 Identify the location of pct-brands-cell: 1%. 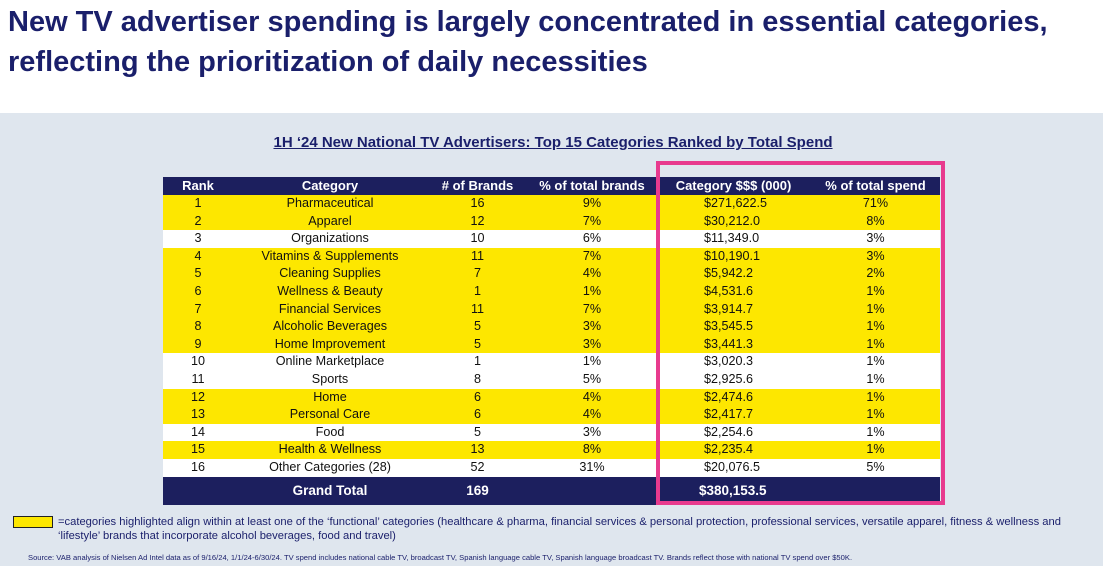
(592, 362).